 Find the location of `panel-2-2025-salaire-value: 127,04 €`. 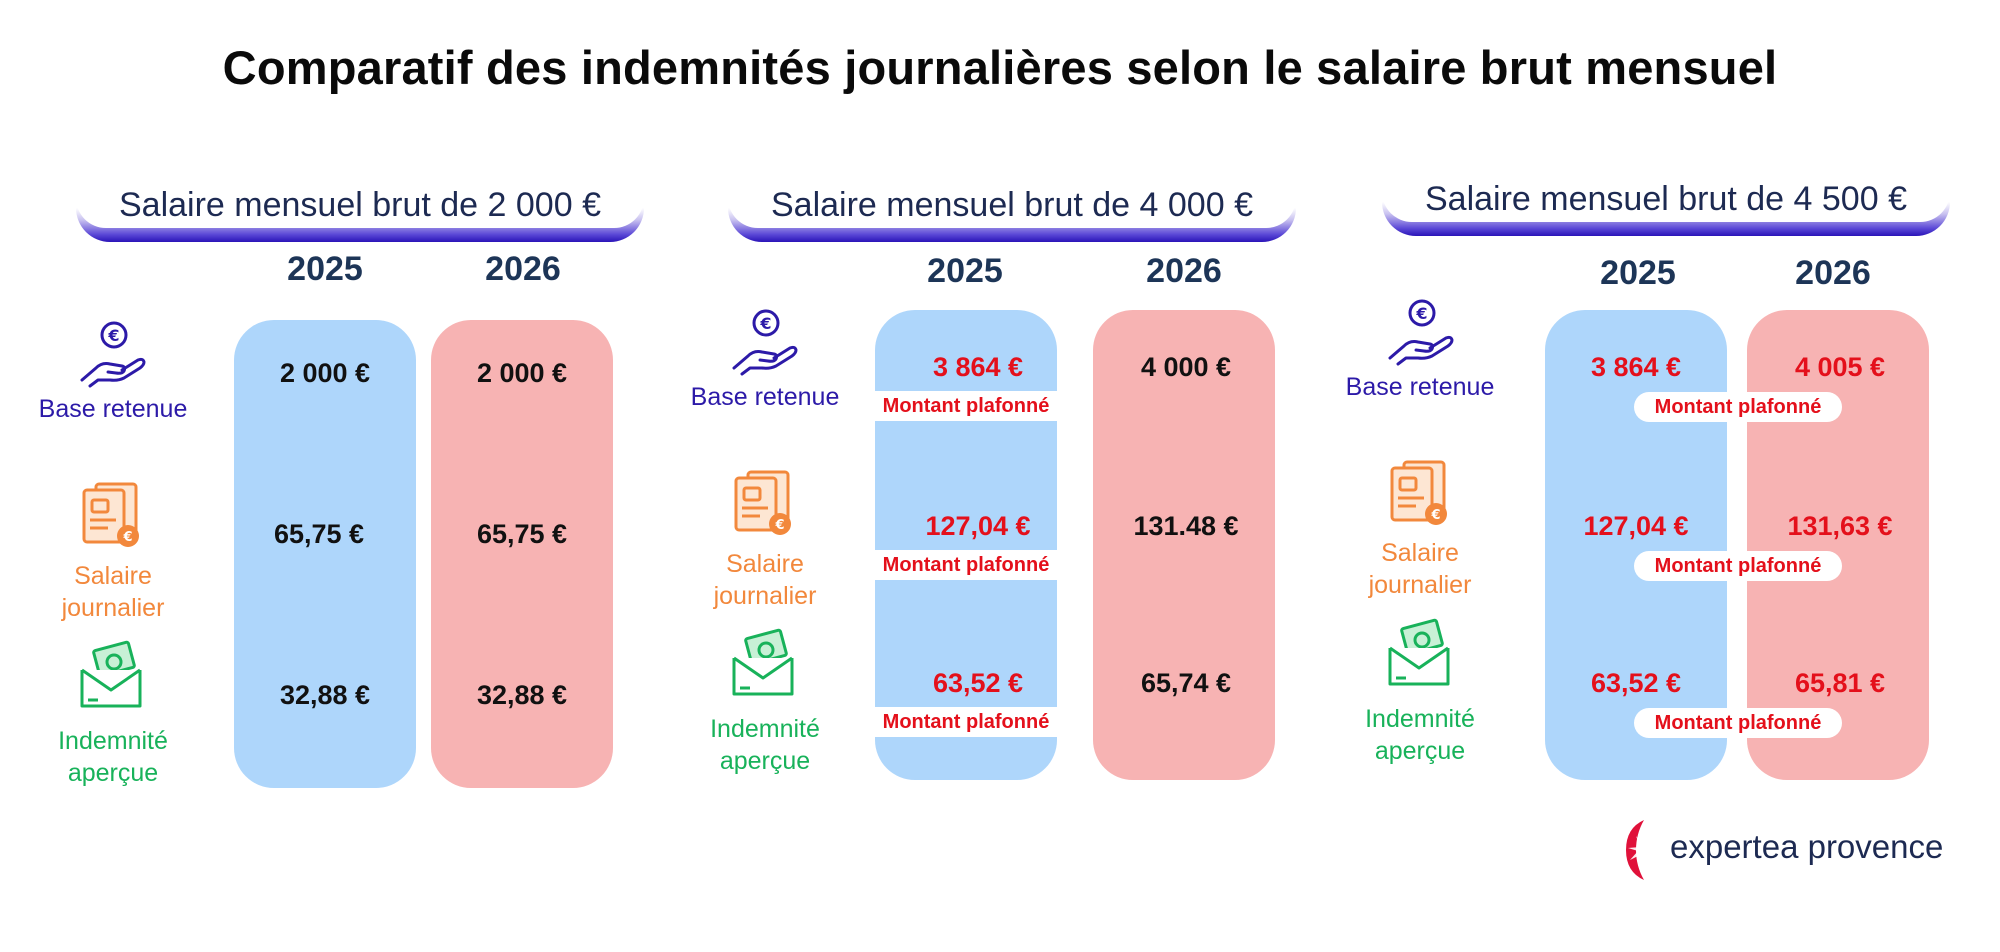

panel-2-2025-salaire-value: 127,04 € is located at coordinates (978, 526).